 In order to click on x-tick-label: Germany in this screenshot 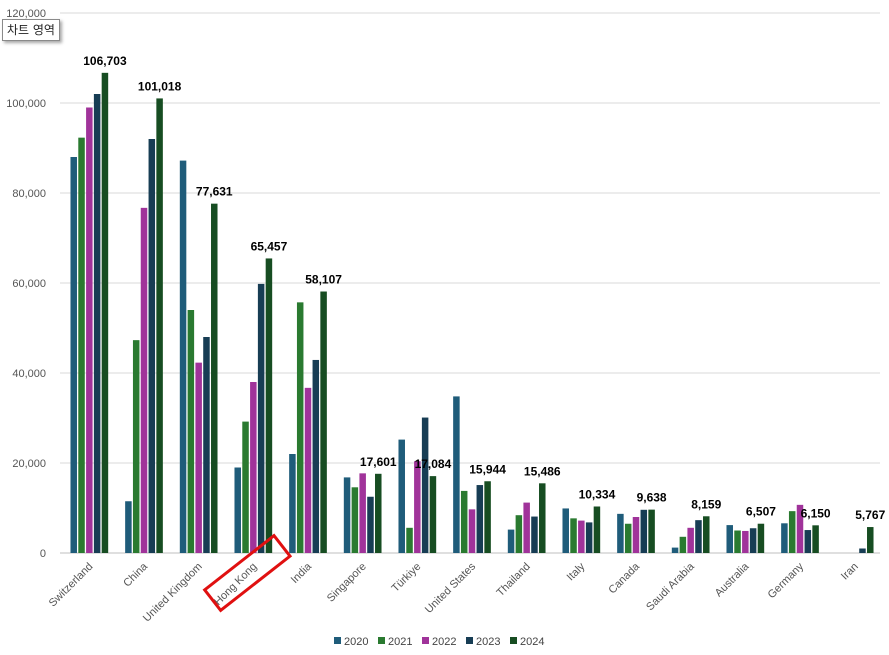, I will do `click(786, 580)`.